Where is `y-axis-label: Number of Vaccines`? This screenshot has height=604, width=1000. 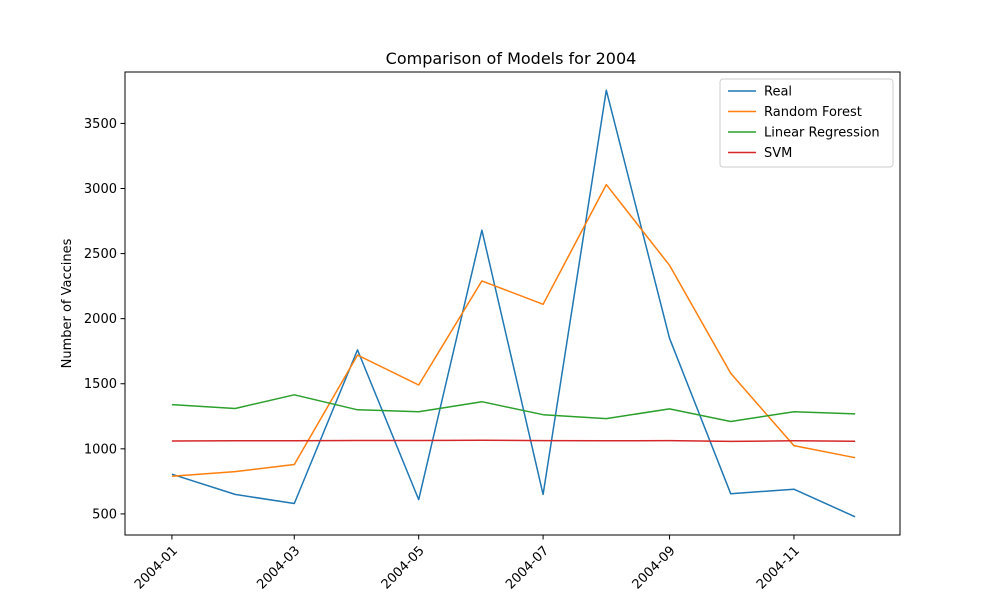 y-axis-label: Number of Vaccines is located at coordinates (67, 303).